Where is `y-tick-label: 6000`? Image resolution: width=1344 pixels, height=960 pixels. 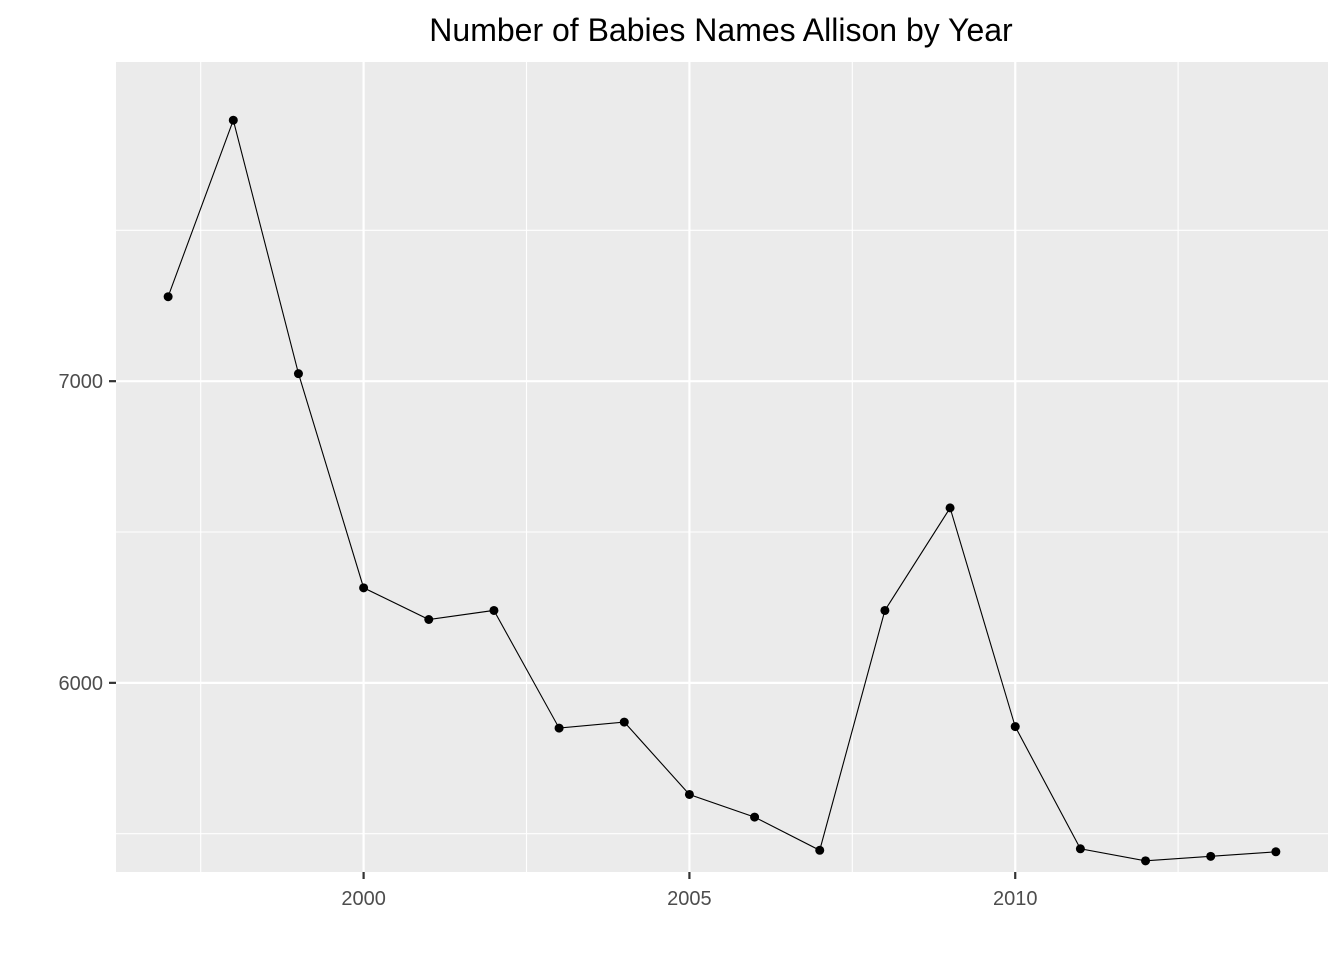
y-tick-label: 6000 is located at coordinates (81, 684).